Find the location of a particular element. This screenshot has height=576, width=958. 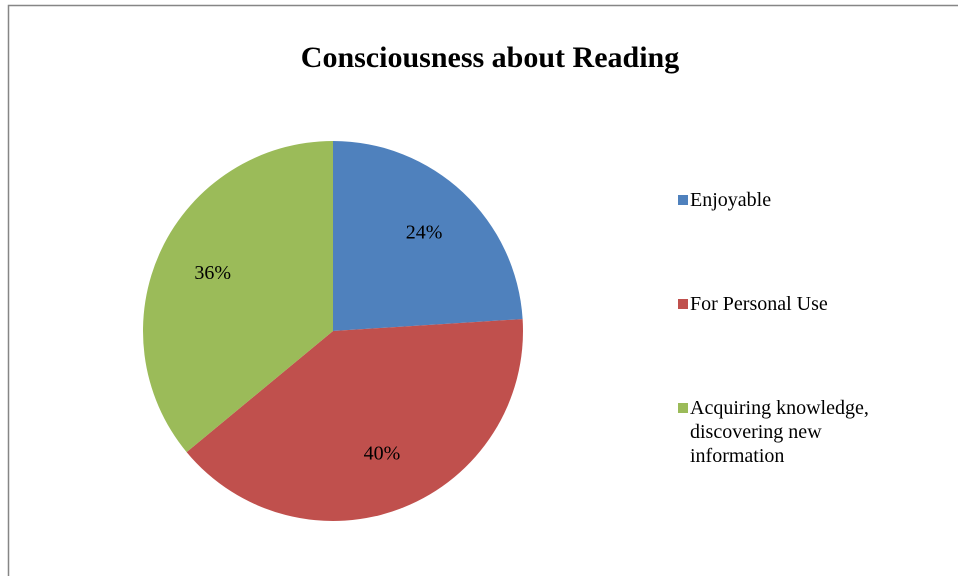

data-label: 36% is located at coordinates (212, 273).